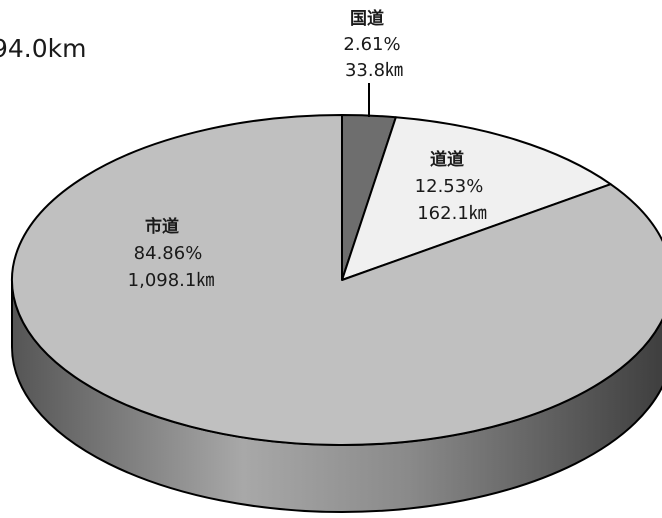  What do you see at coordinates (162, 226) in the screenshot?
I see `slice-label-name-shido: 市道` at bounding box center [162, 226].